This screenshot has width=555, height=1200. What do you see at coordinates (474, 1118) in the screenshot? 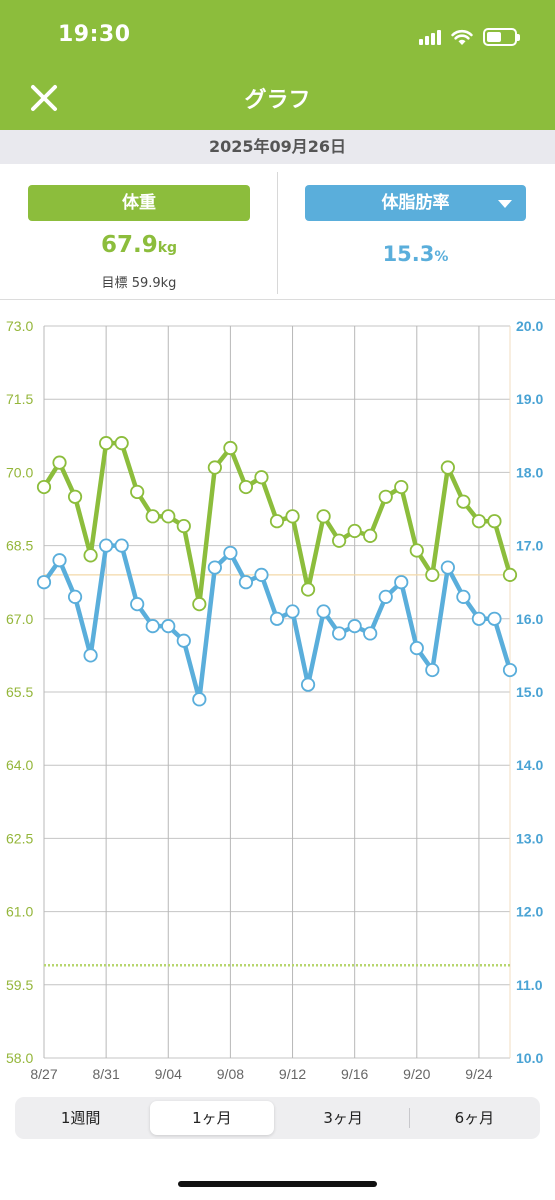
I see `period-tab-3: 6ヶ月` at bounding box center [474, 1118].